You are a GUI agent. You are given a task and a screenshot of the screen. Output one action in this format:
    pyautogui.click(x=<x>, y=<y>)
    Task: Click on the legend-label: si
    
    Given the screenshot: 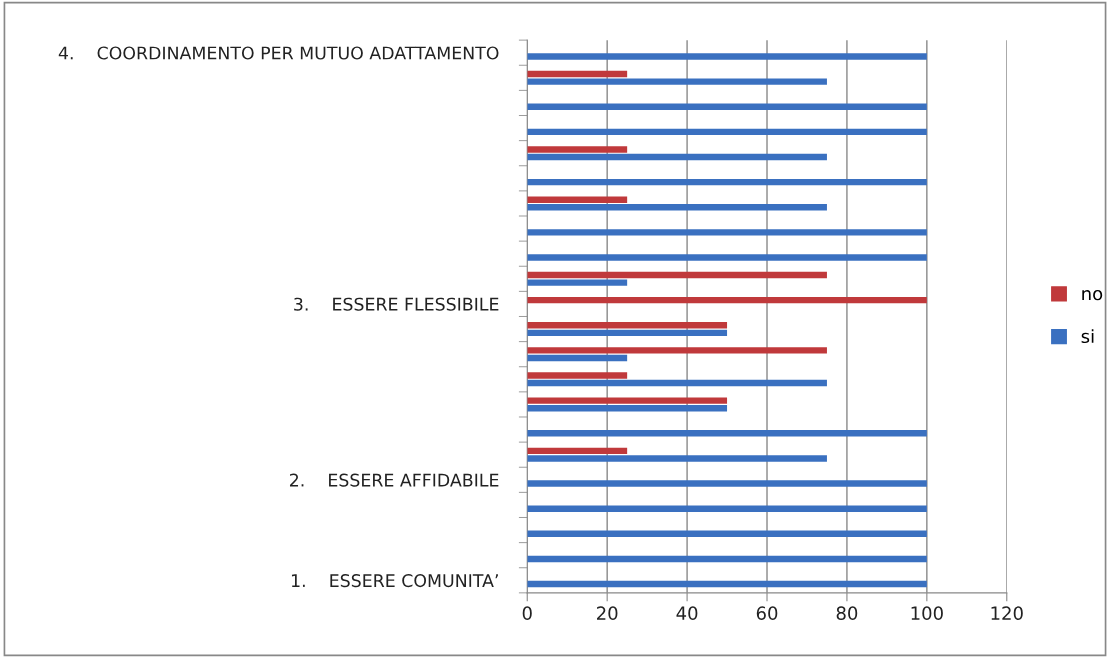 What is the action you would take?
    pyautogui.click(x=1087, y=336)
    